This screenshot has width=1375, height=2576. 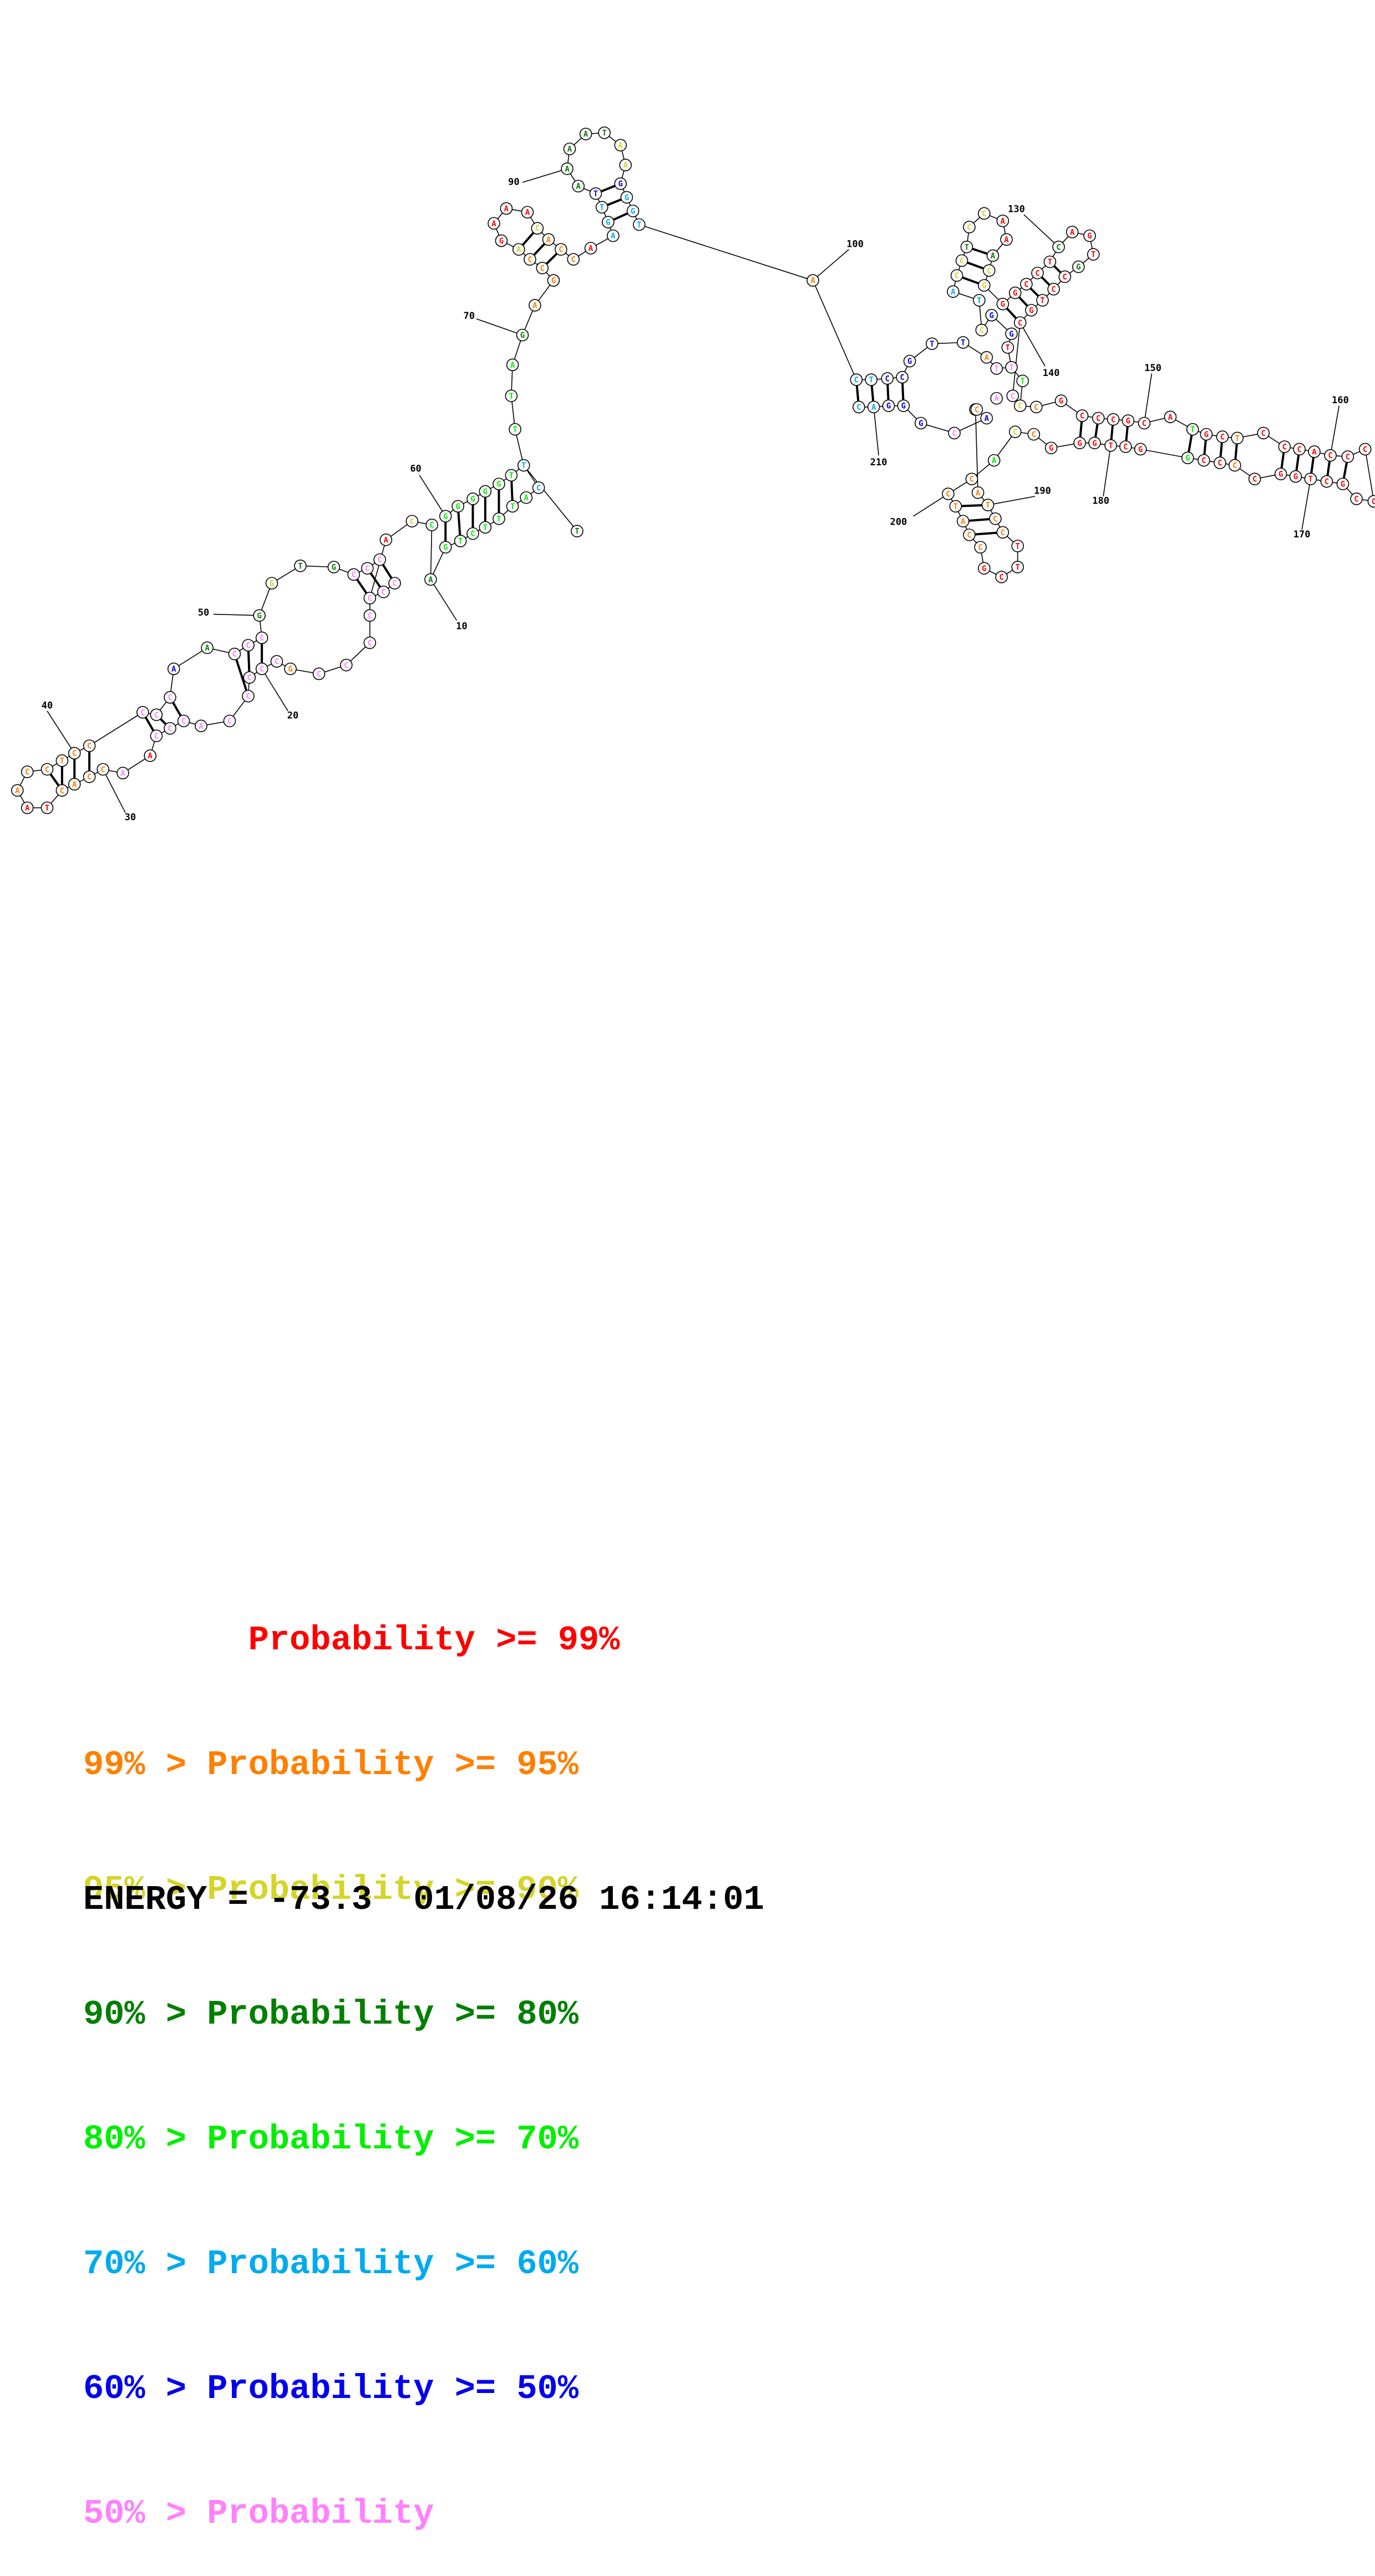 What do you see at coordinates (1042, 491) in the screenshot?
I see `position-label: 190` at bounding box center [1042, 491].